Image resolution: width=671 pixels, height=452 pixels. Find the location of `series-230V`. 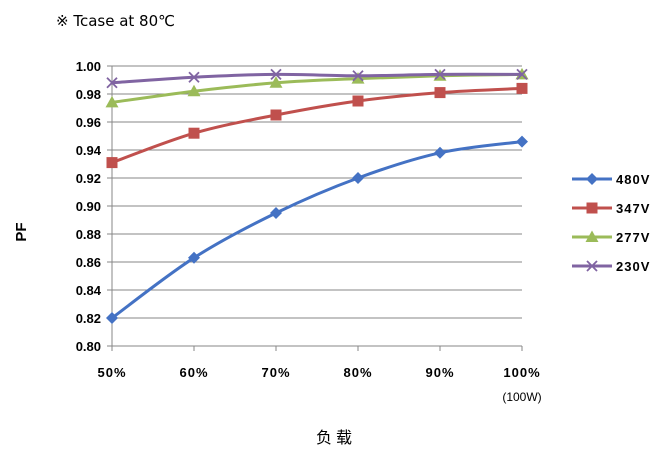

series-230V is located at coordinates (317, 78).